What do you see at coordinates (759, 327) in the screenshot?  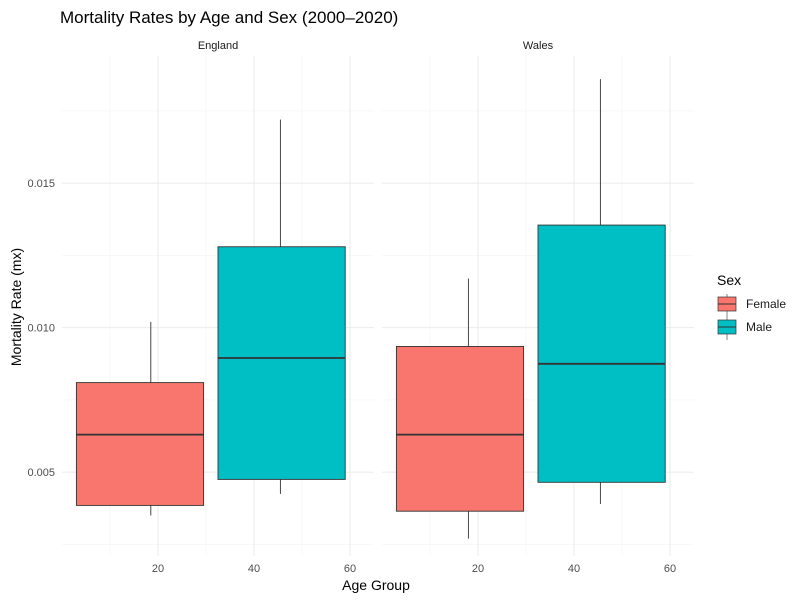 I see `legend-label-male: Male` at bounding box center [759, 327].